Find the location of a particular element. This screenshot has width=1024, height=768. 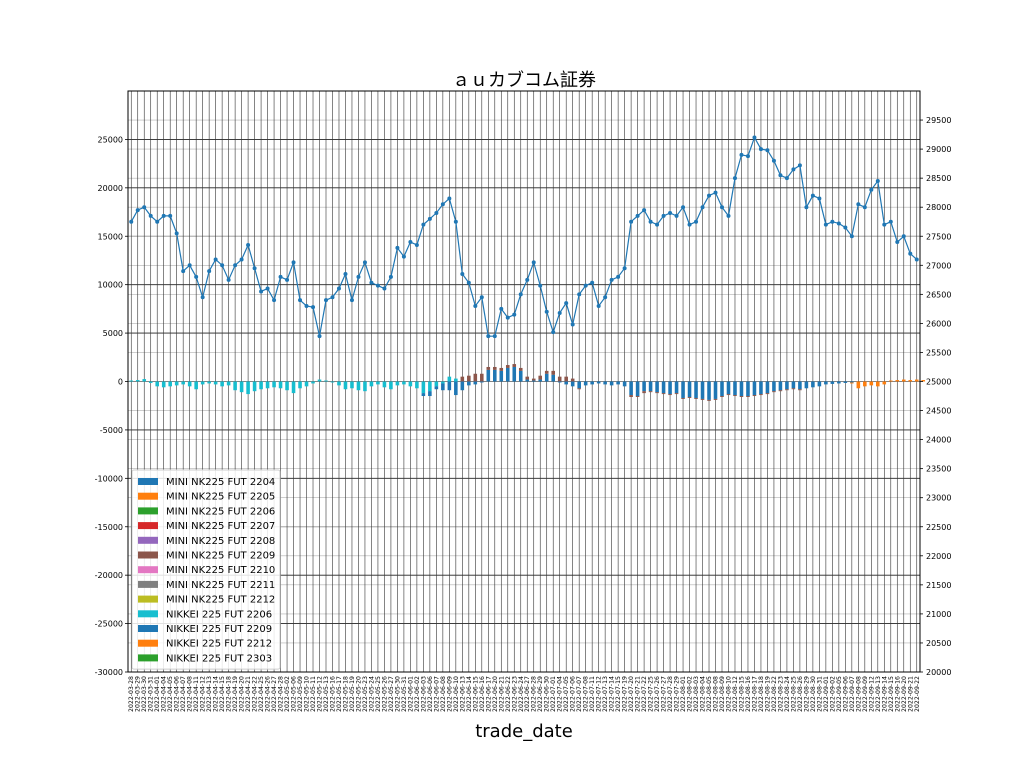

y-tick-label: 5000 is located at coordinates (113, 333).